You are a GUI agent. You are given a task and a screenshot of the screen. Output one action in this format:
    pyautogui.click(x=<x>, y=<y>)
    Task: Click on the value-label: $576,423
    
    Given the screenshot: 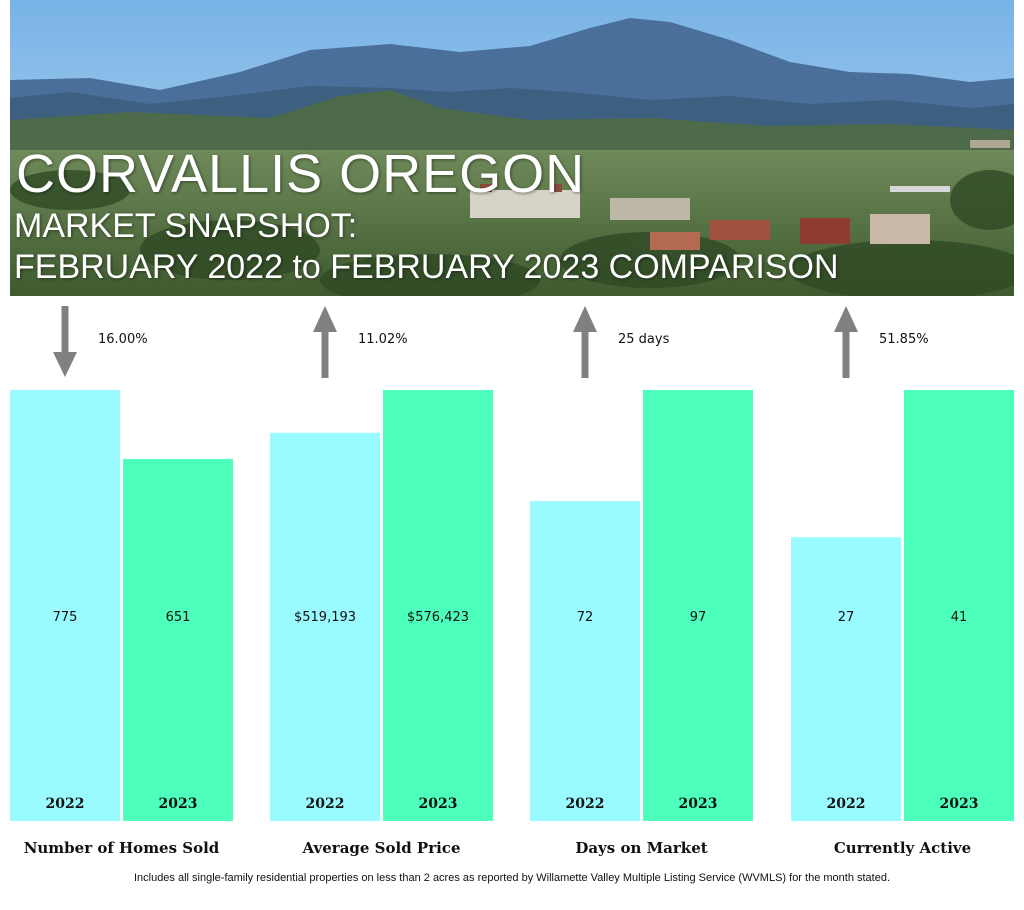 What is the action you would take?
    pyautogui.click(x=438, y=617)
    